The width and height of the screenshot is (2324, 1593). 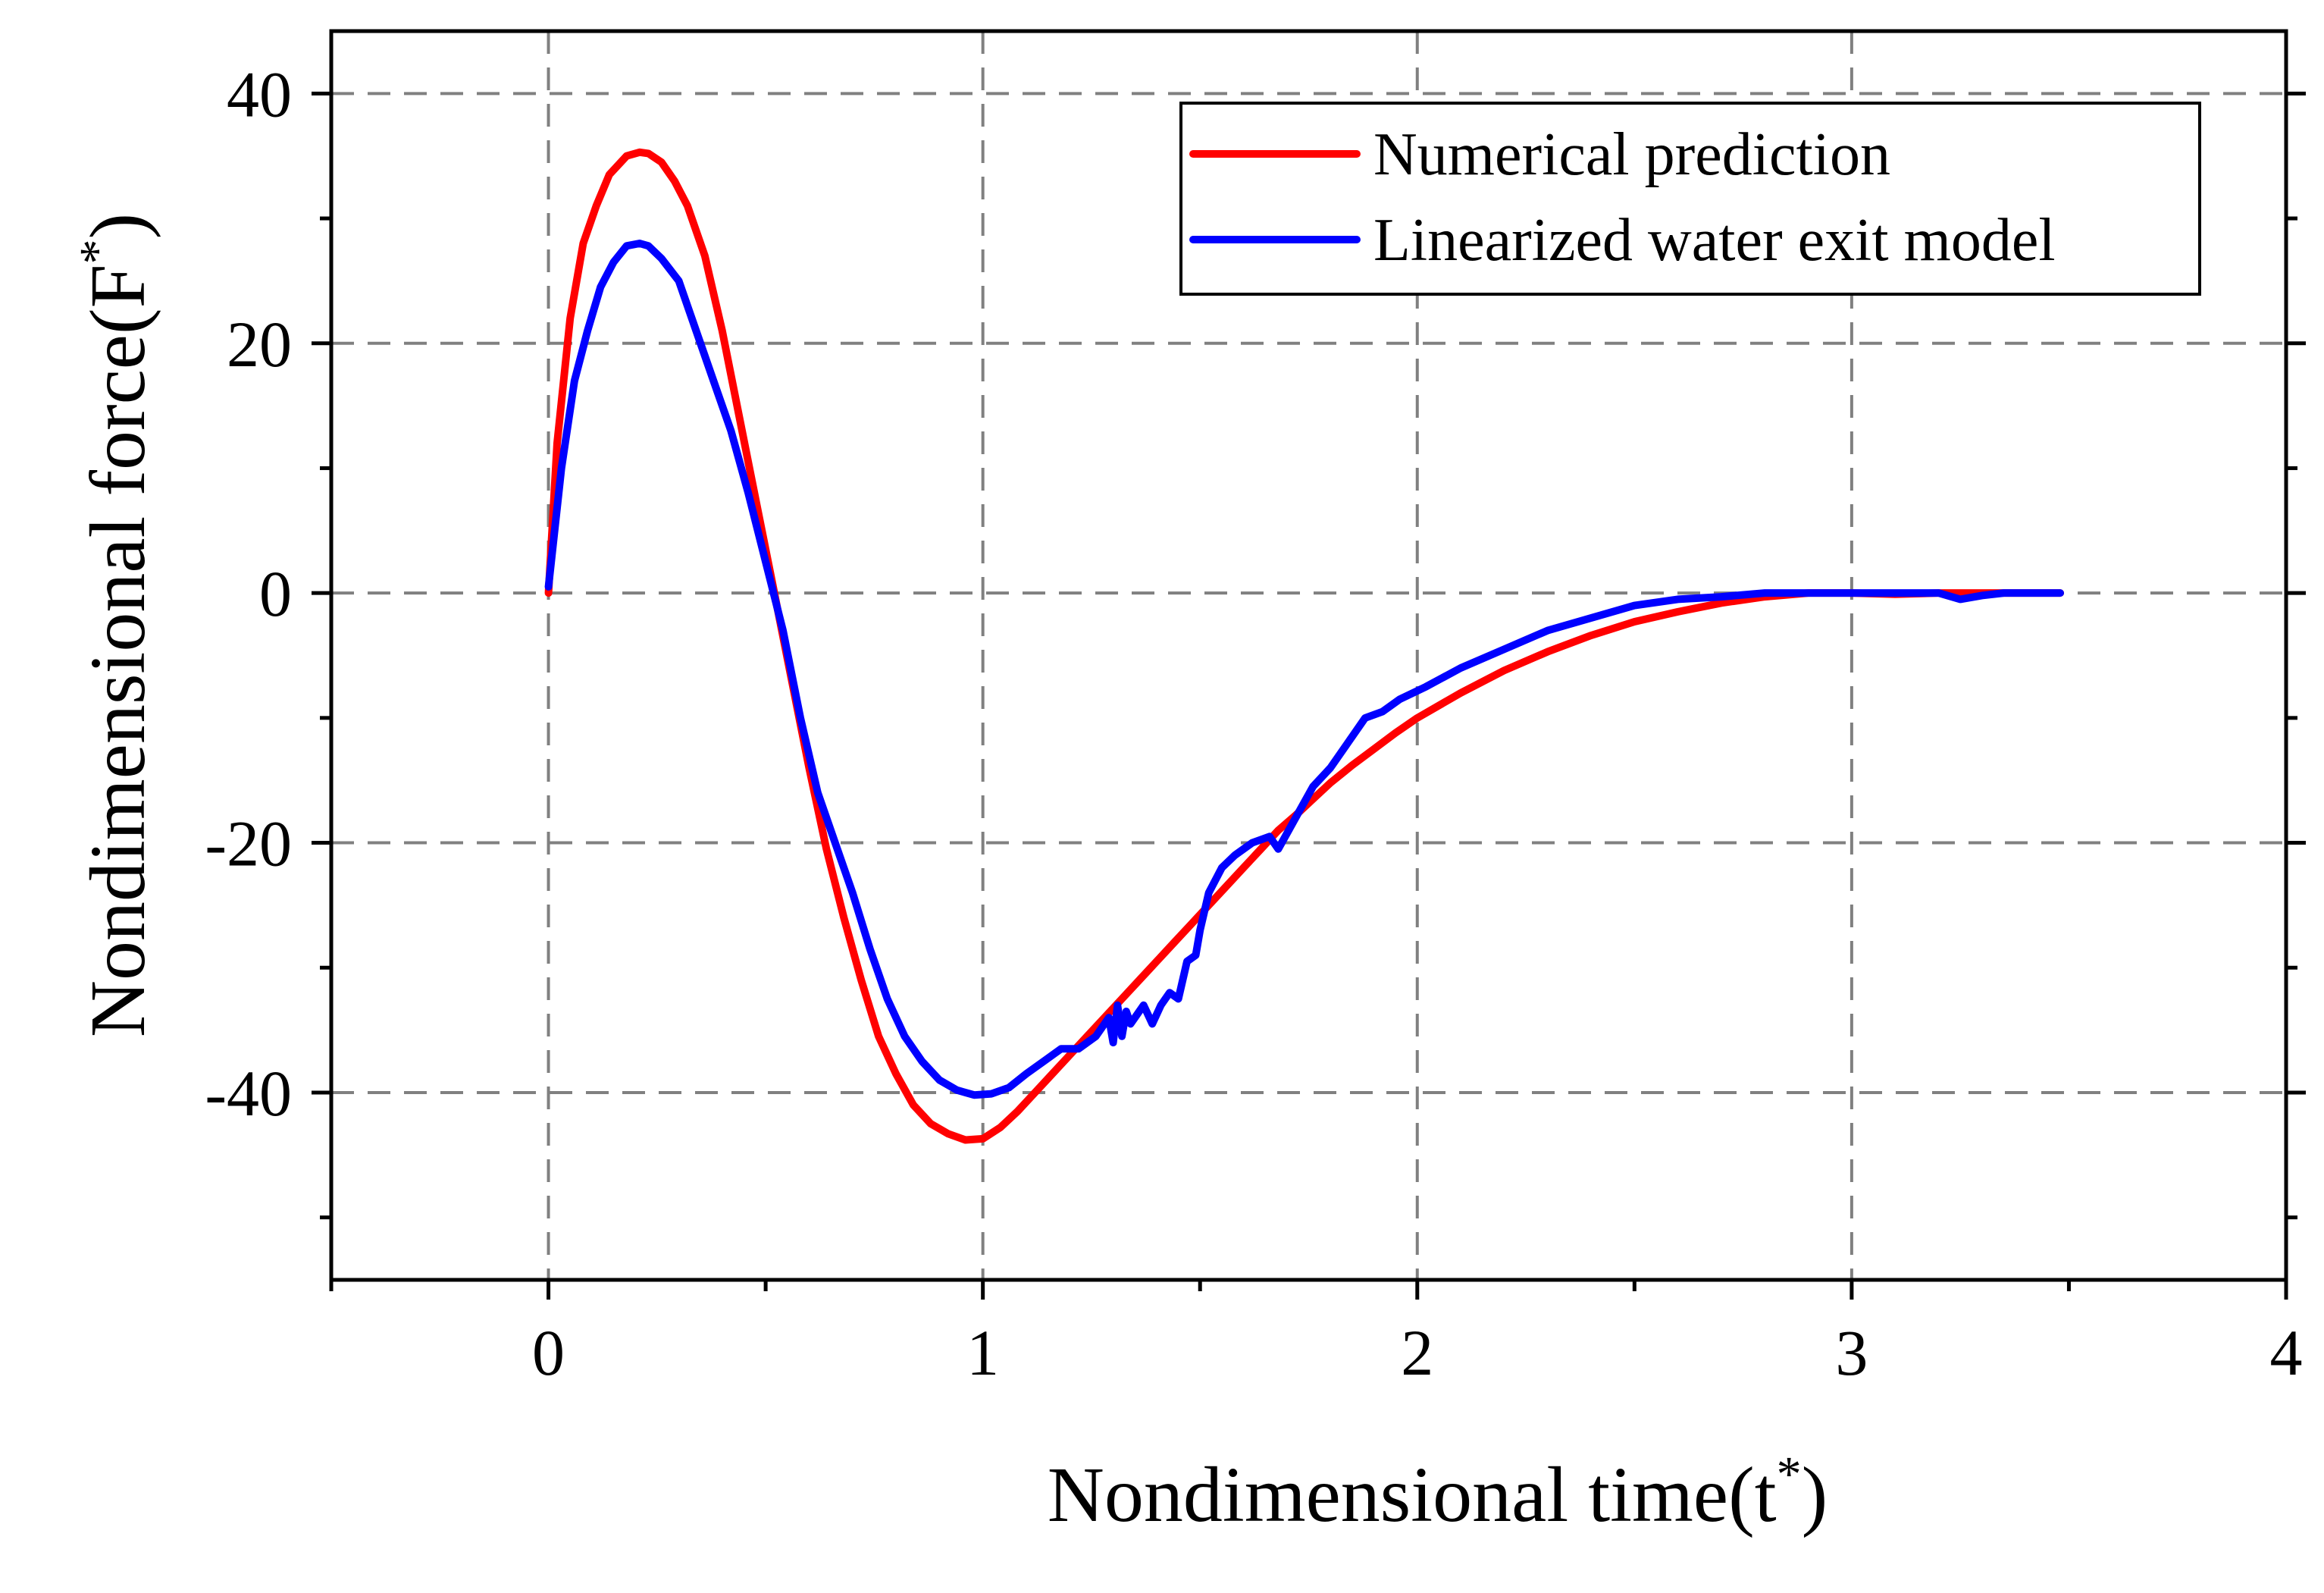 I want to click on y-axis-title: Nondimensional force(F*), so click(x=115, y=625).